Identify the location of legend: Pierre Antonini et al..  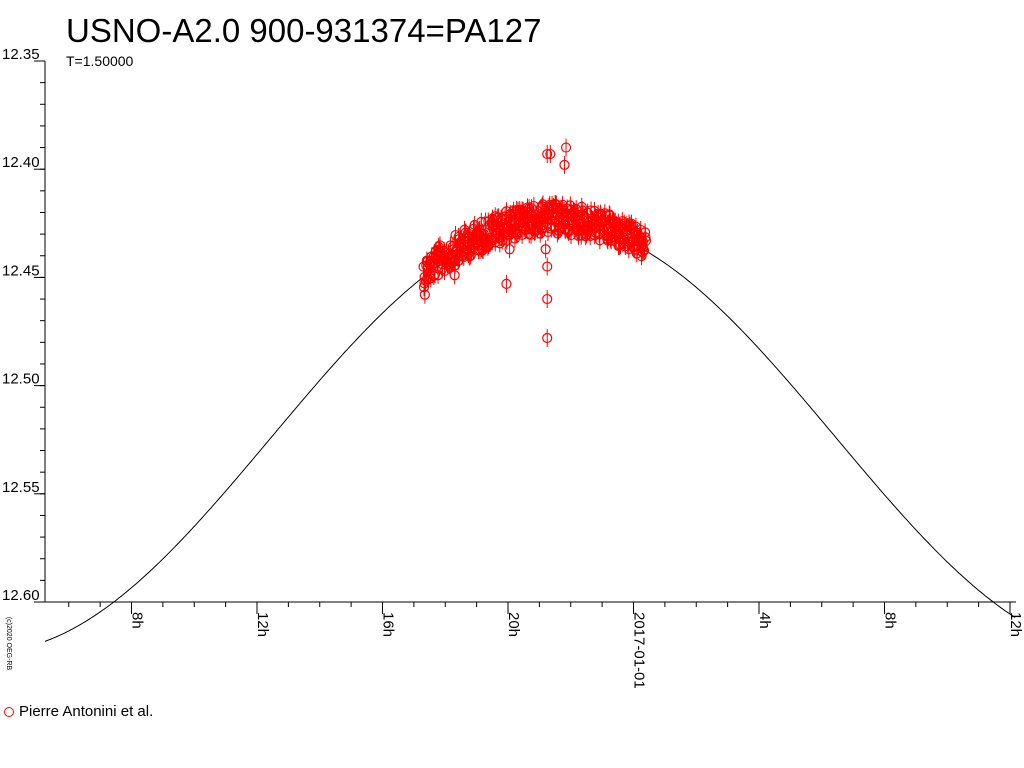
(78, 711).